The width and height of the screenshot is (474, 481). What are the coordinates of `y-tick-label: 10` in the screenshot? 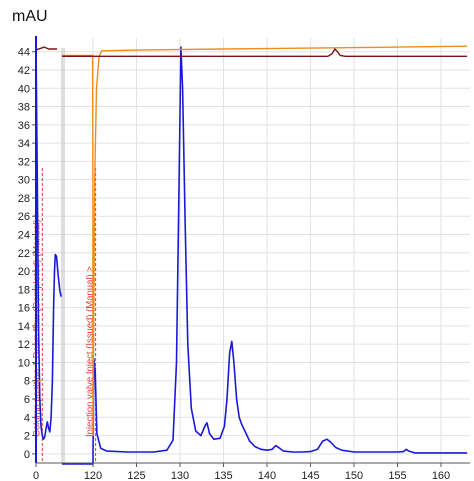 It's located at (24, 363).